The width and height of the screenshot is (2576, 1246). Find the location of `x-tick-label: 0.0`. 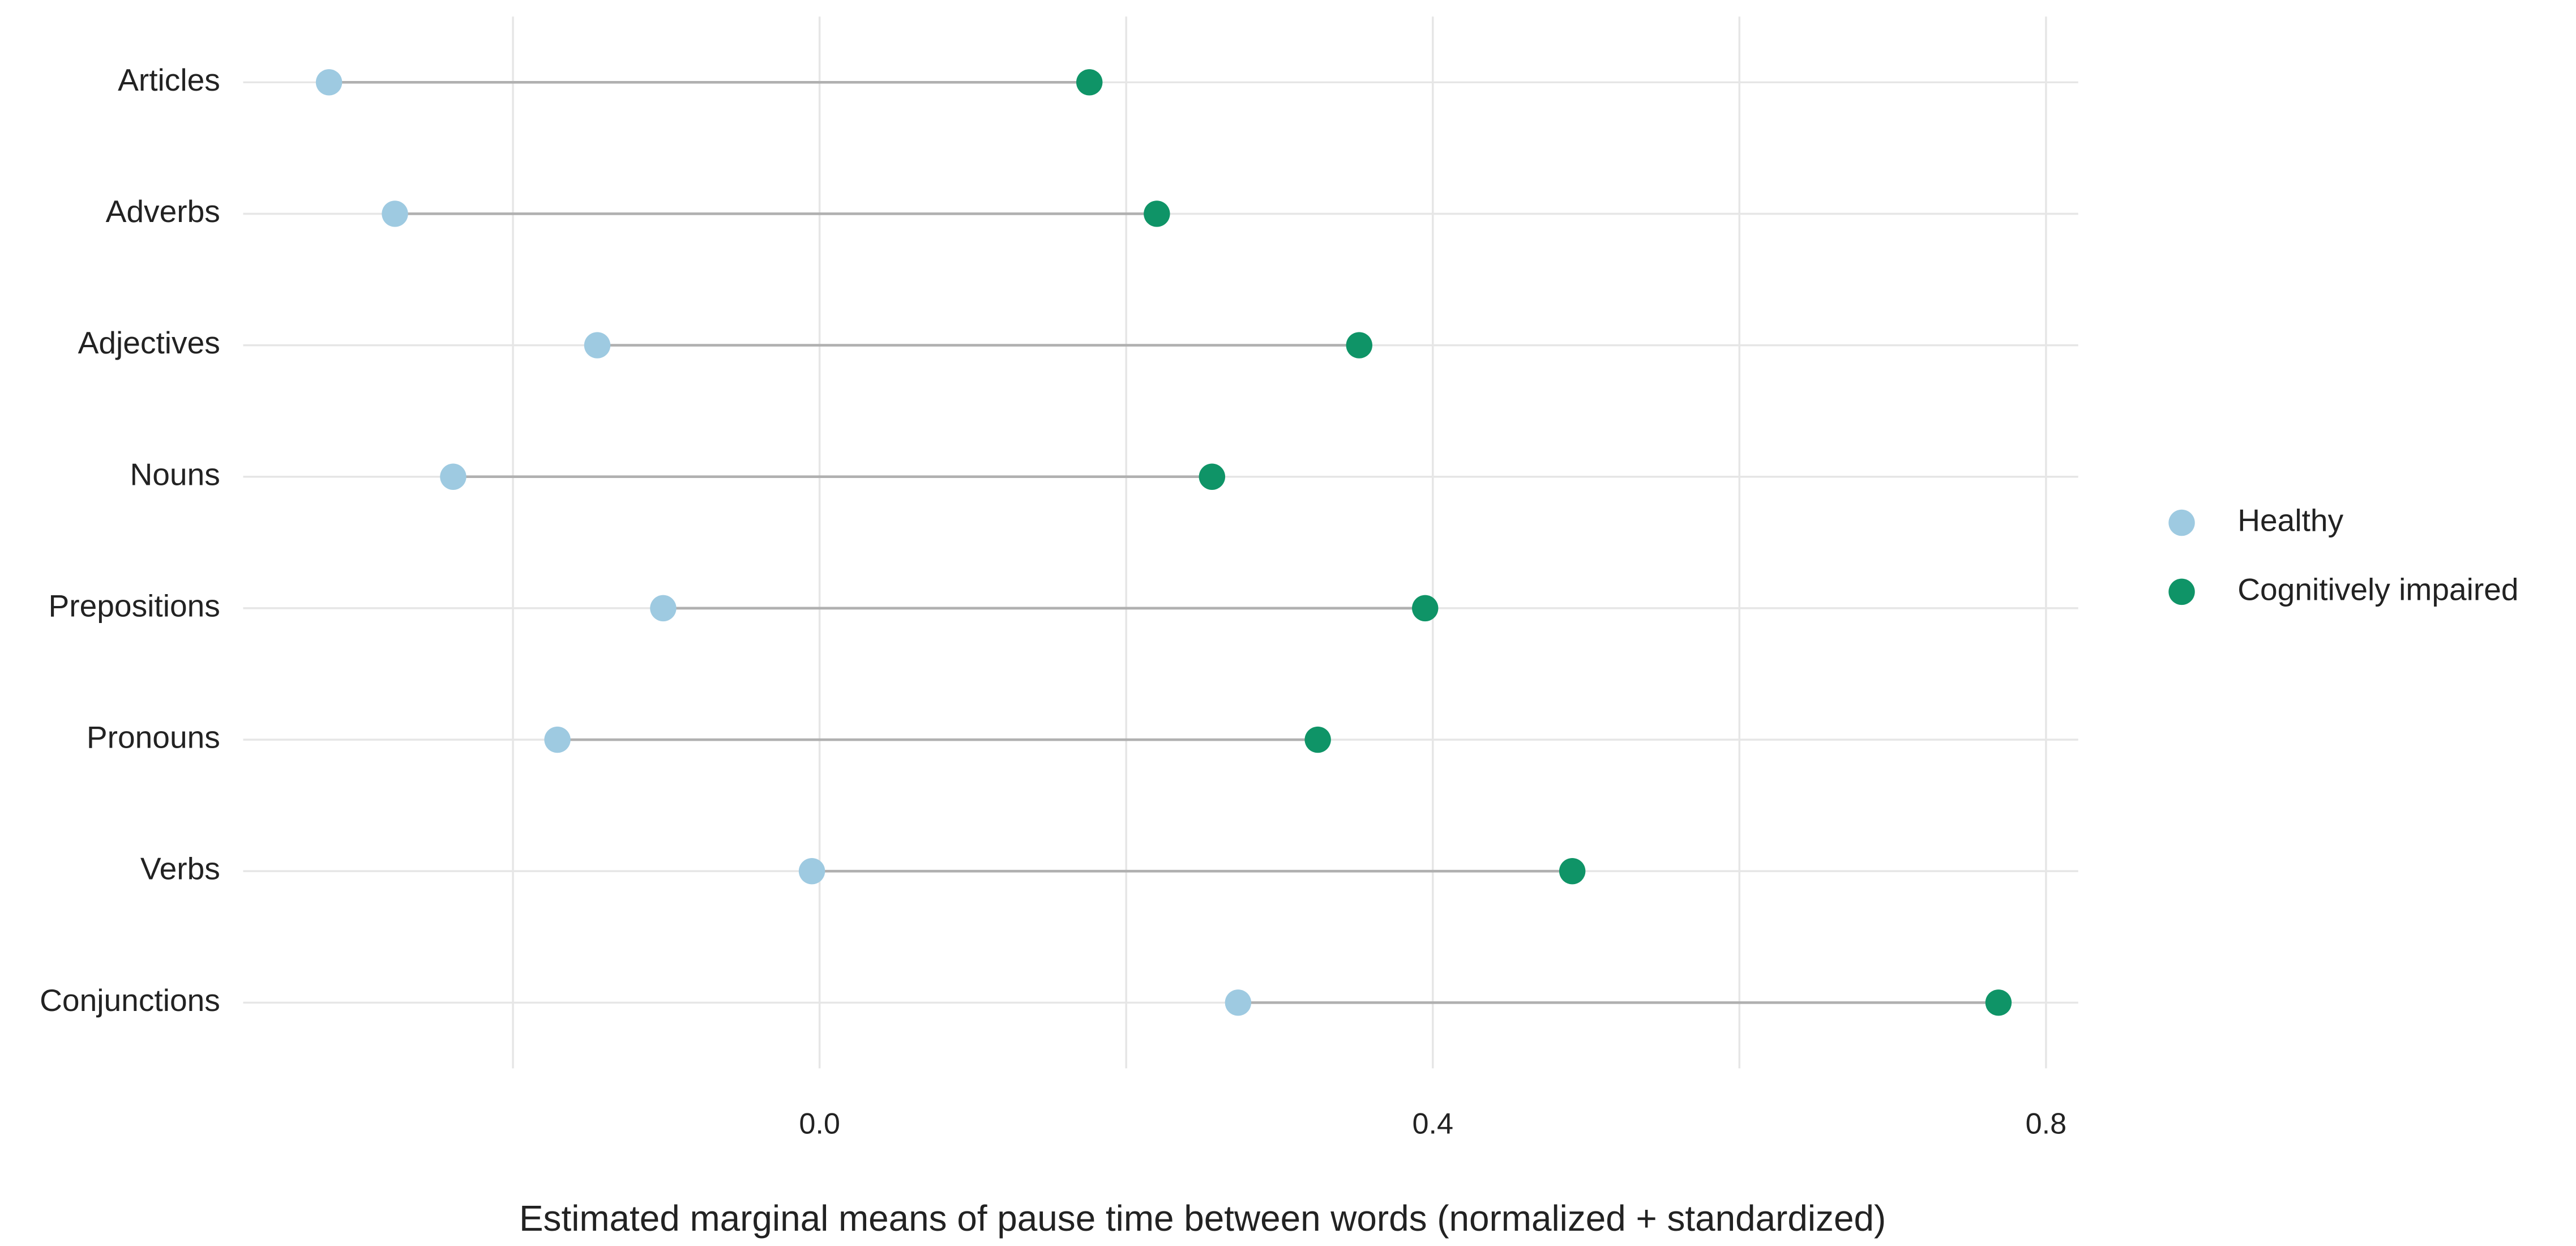

x-tick-label: 0.0 is located at coordinates (819, 1124).